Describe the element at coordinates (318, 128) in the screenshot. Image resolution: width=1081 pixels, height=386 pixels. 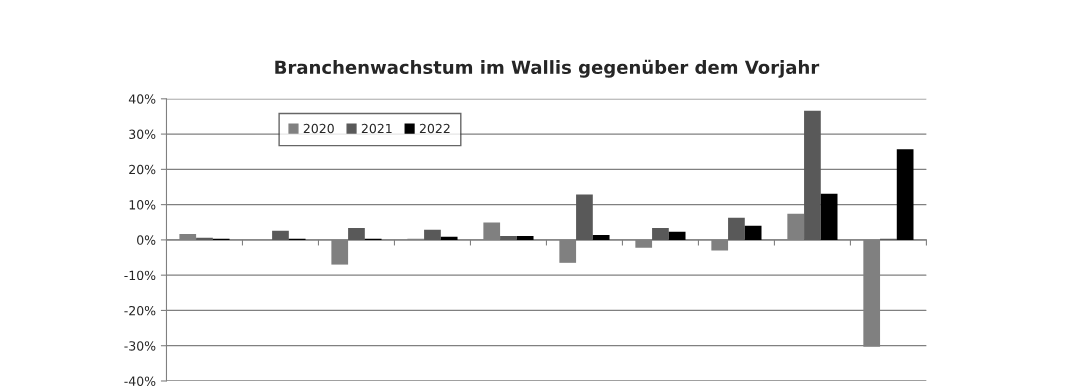
I see `legend-label: 2020` at that location.